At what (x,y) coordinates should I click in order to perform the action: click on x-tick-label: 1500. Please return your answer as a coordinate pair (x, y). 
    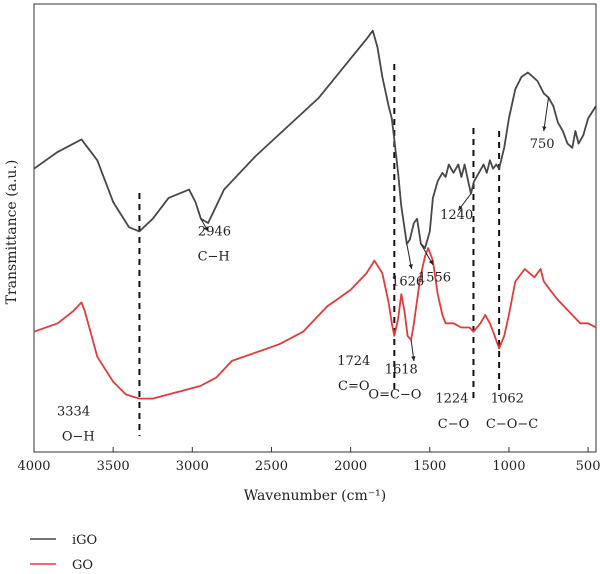
    Looking at the image, I should click on (429, 466).